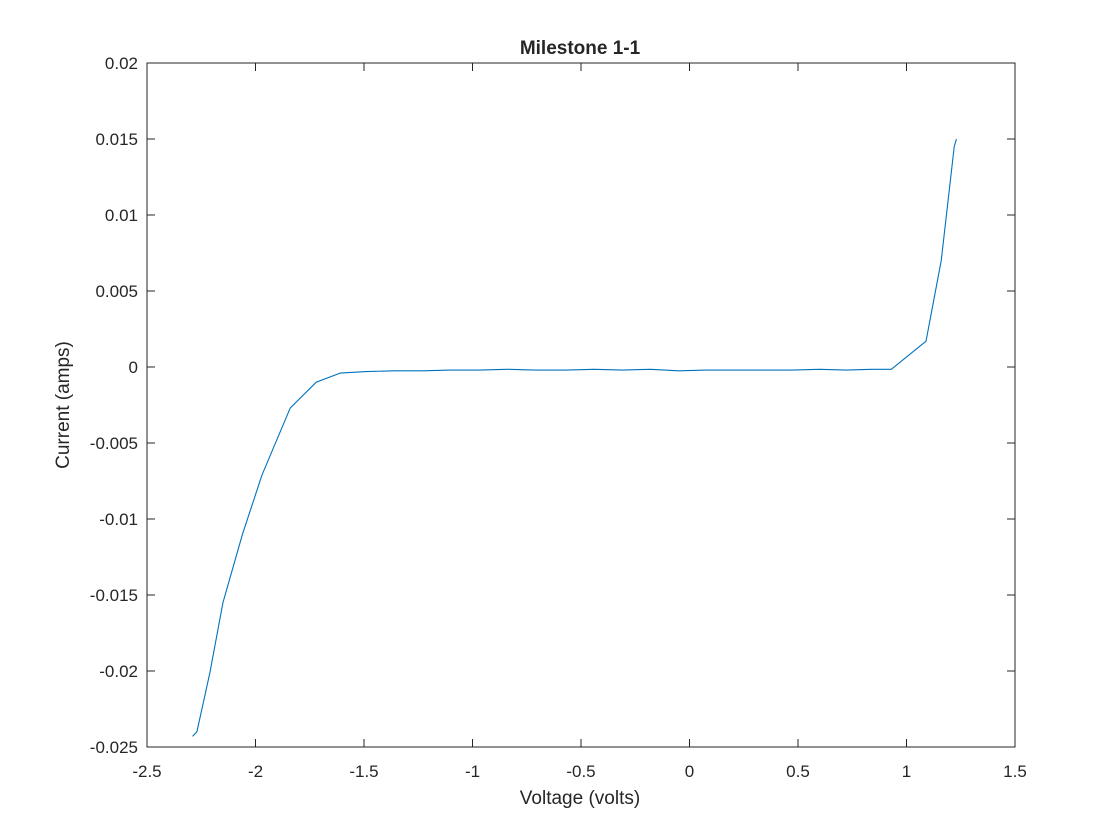 This screenshot has height=840, width=1120. What do you see at coordinates (472, 771) in the screenshot?
I see `x-tick-label: -1` at bounding box center [472, 771].